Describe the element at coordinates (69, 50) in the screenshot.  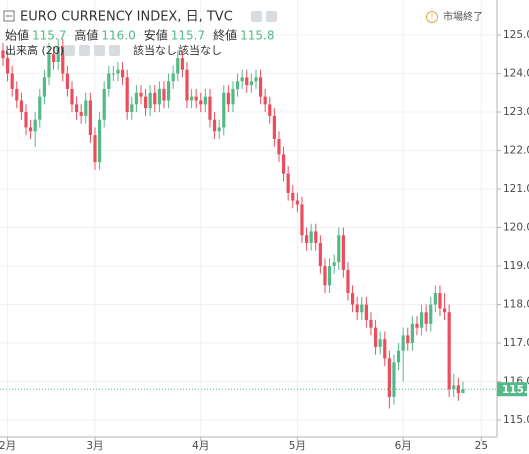
I see `volume-eye-button` at that location.